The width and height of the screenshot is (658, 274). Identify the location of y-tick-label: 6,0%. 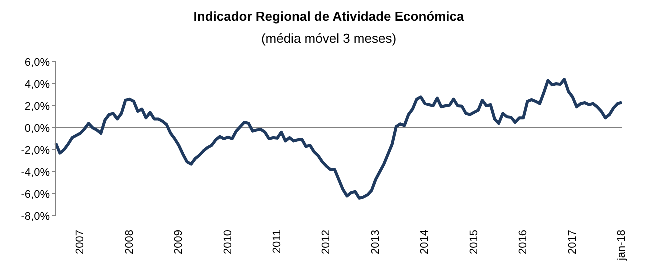
(37, 62).